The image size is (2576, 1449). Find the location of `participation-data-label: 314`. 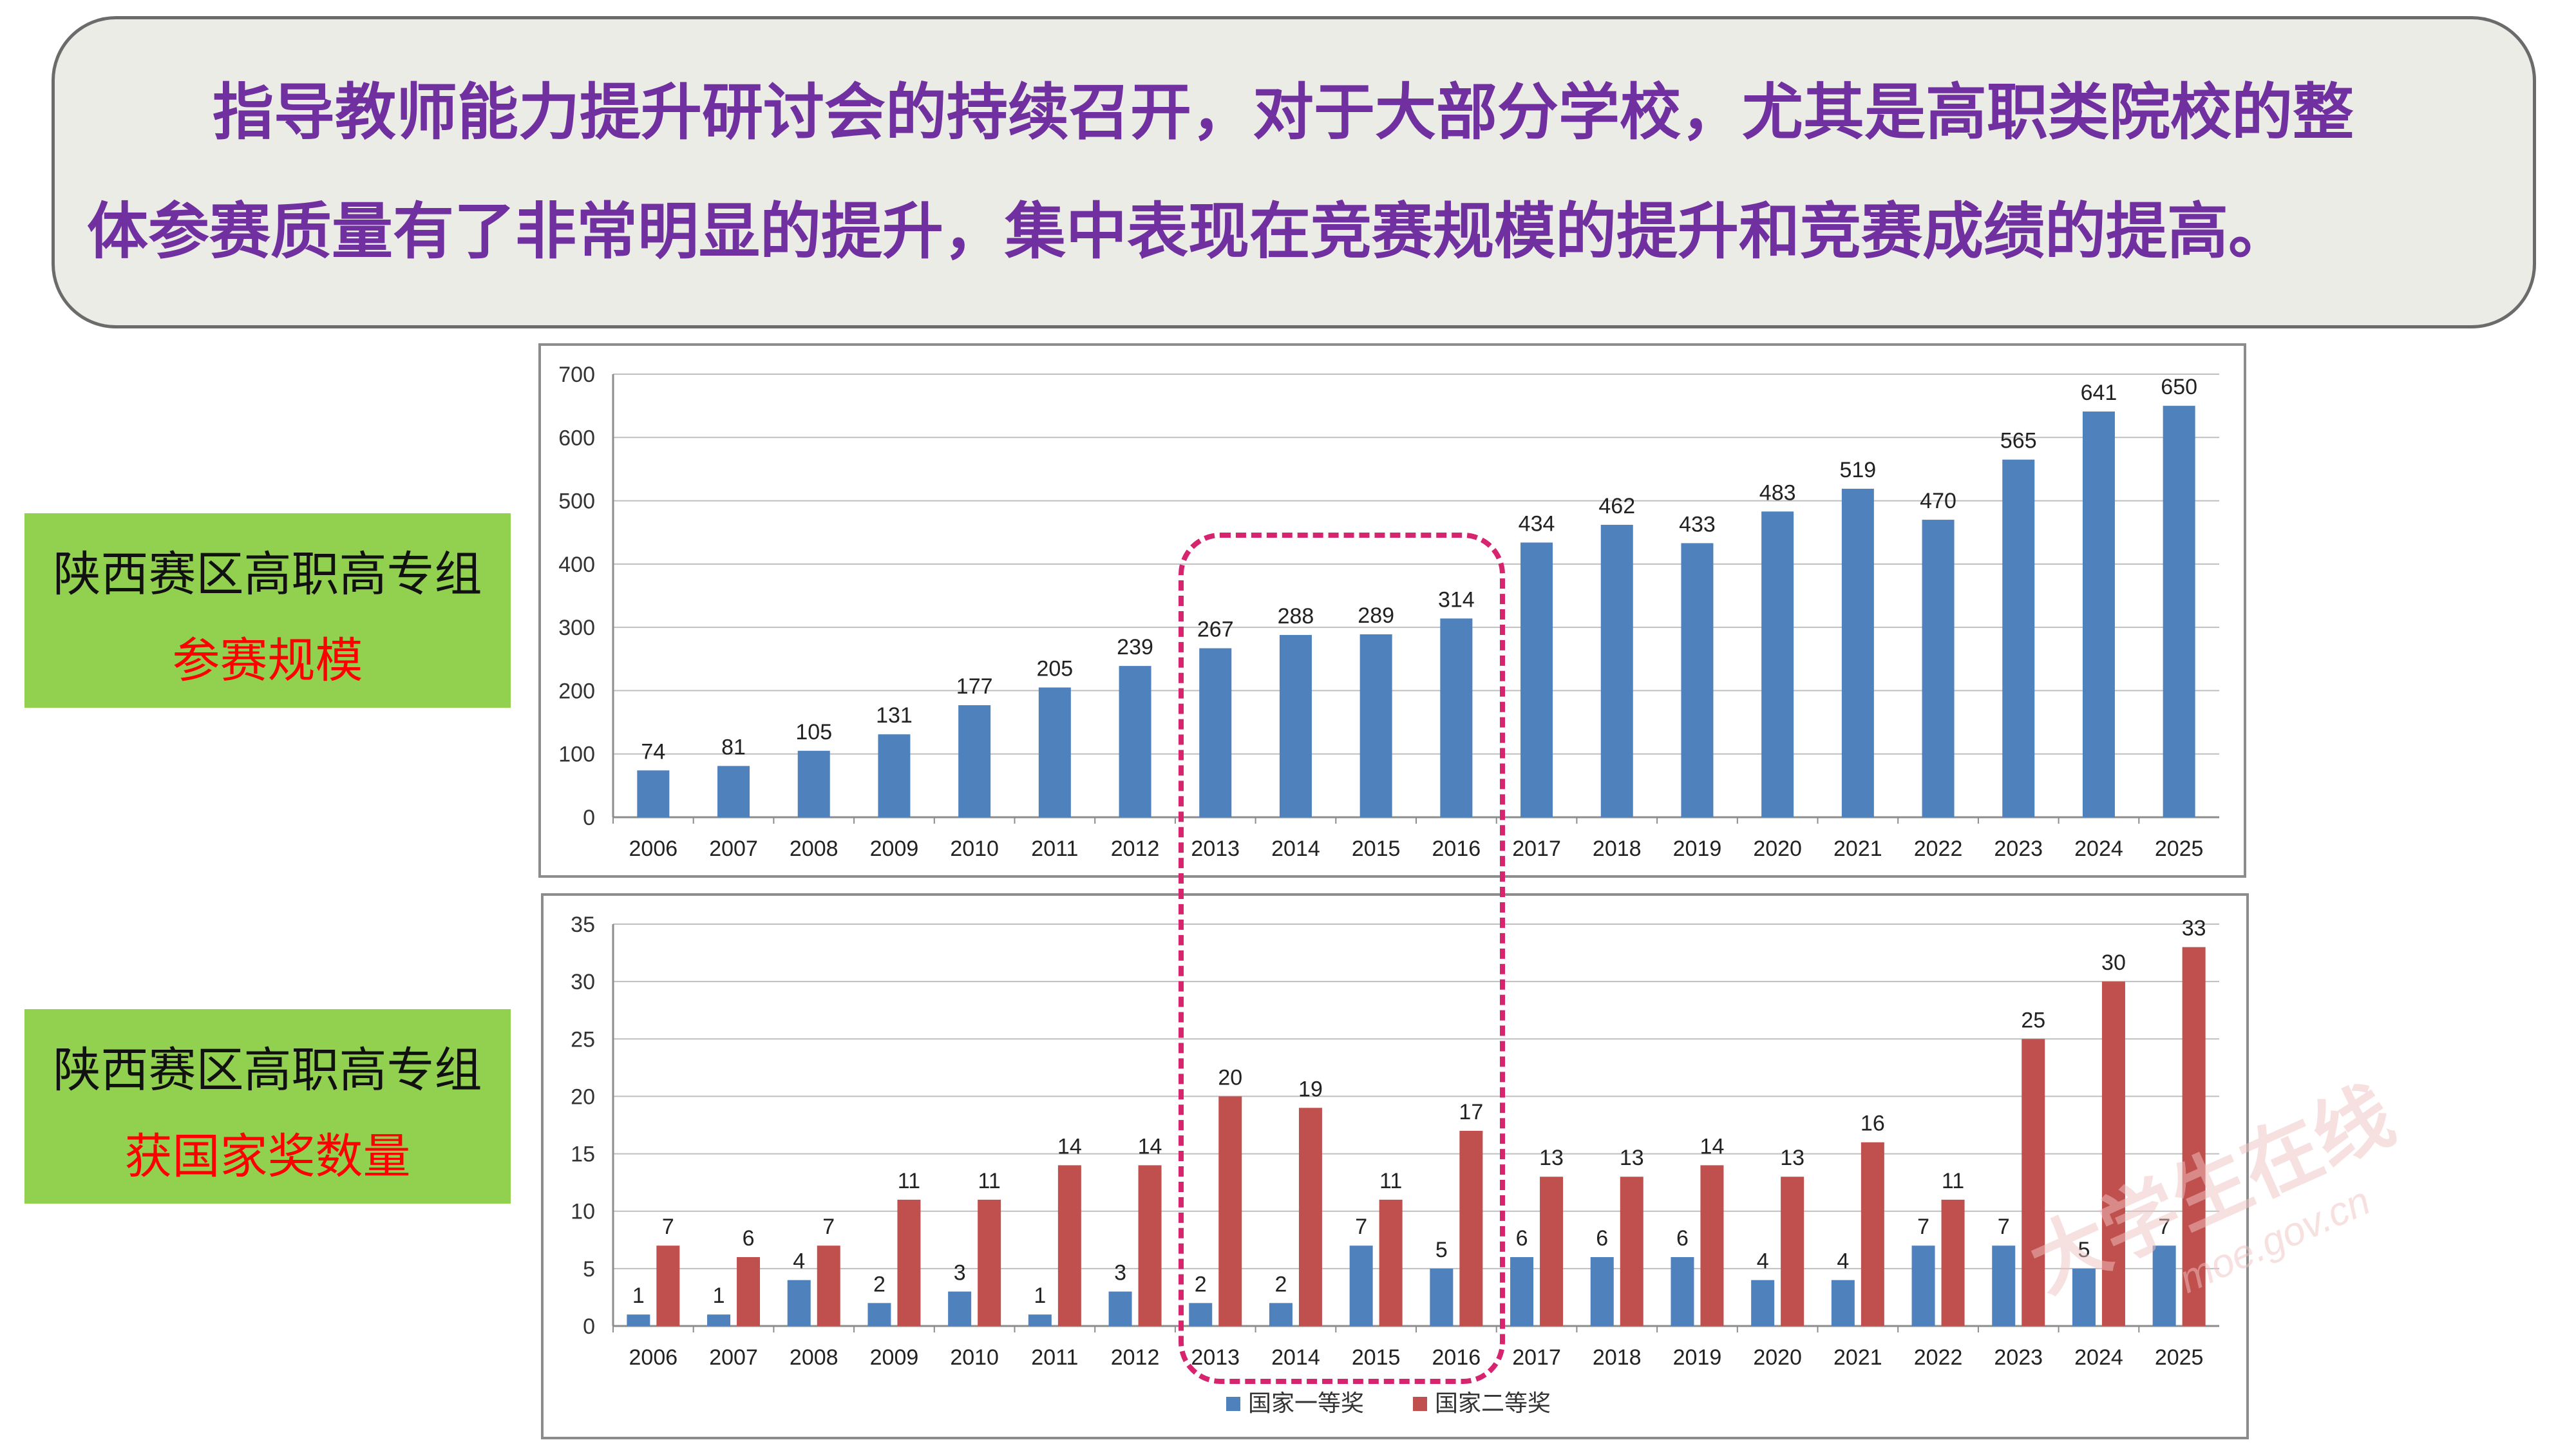

participation-data-label: 314 is located at coordinates (1457, 599).